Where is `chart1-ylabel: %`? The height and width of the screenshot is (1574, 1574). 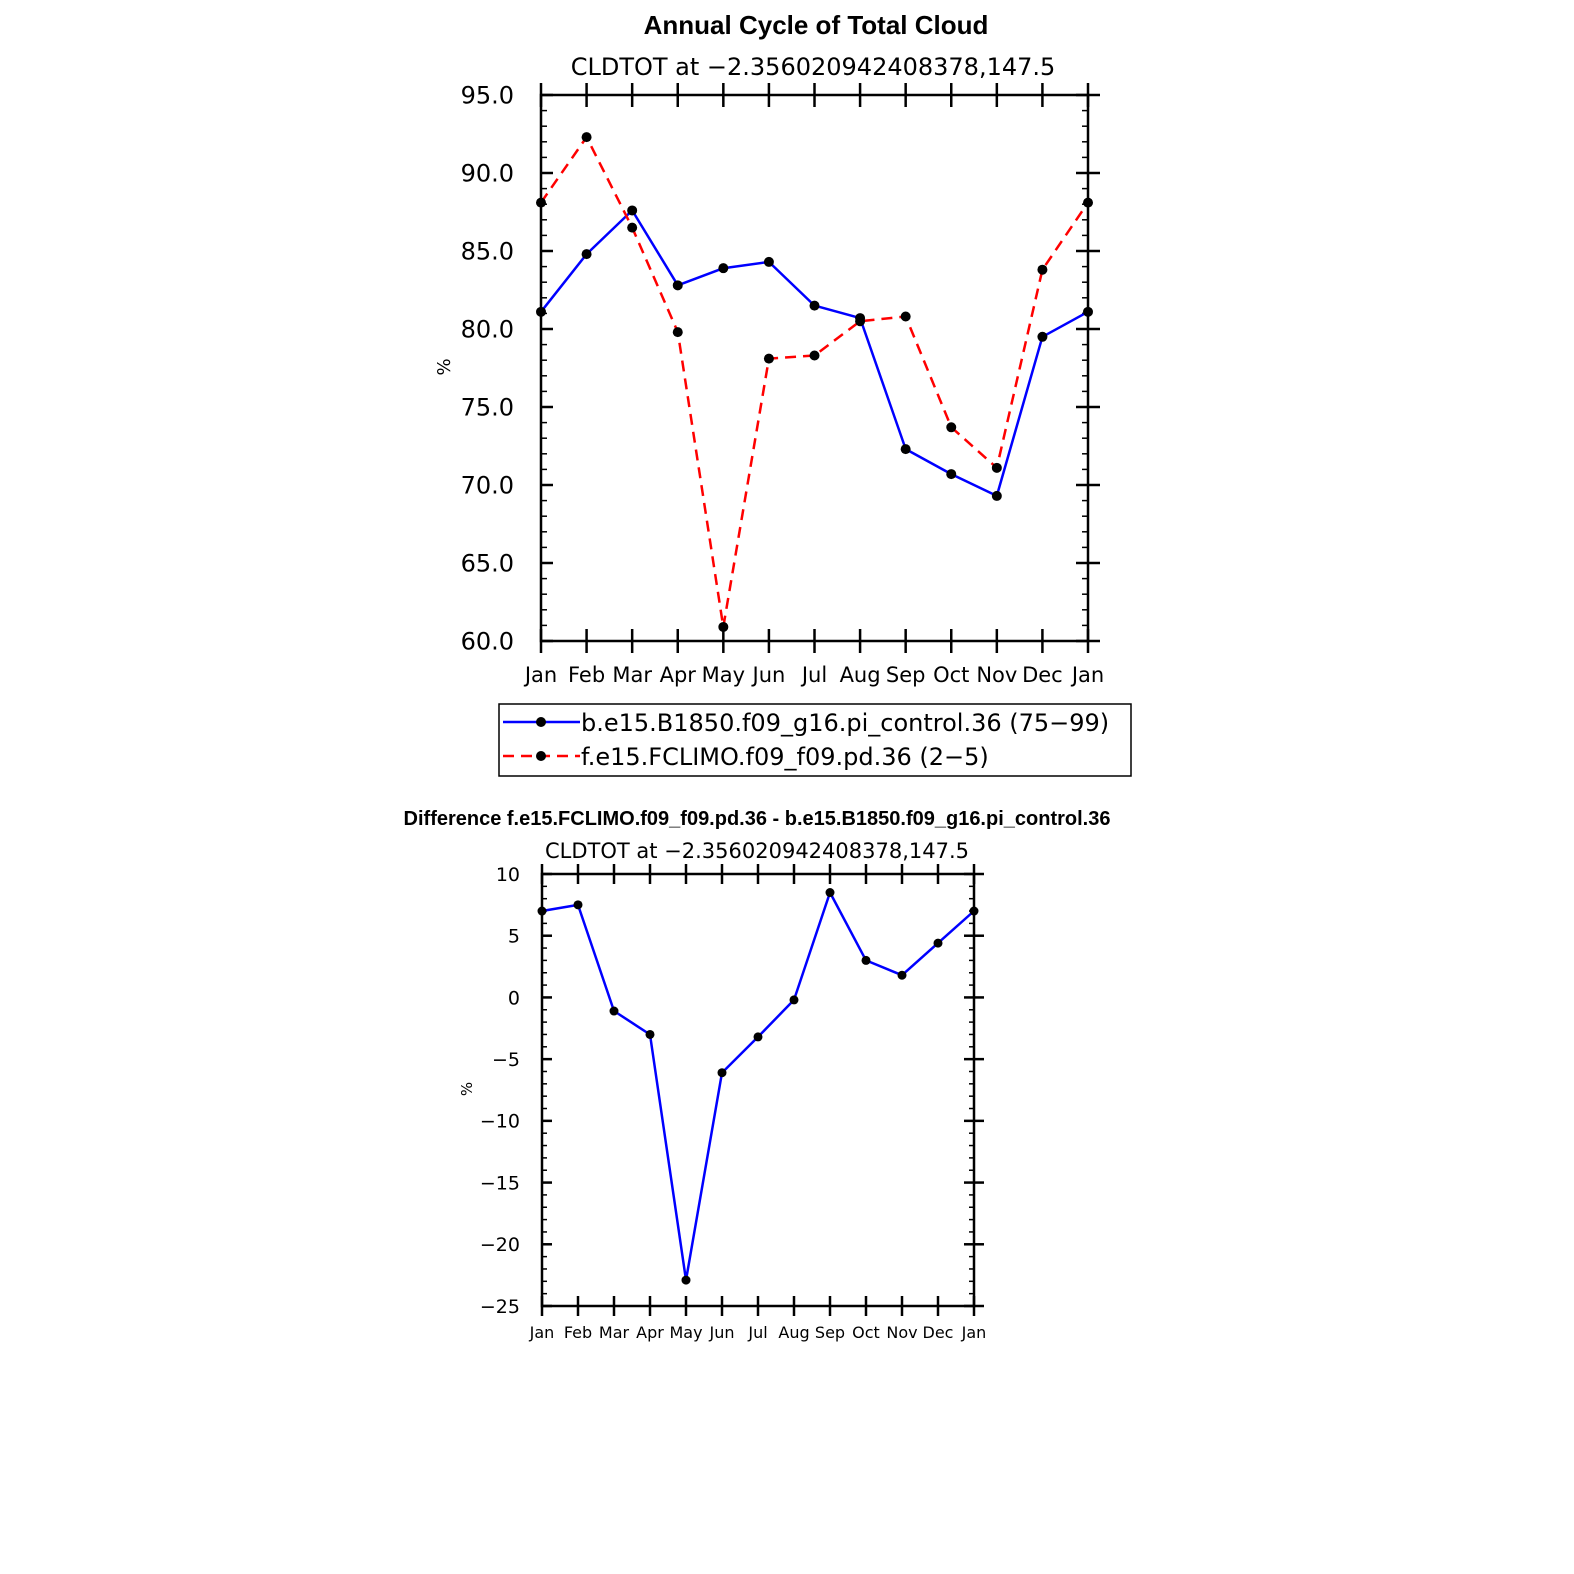
chart1-ylabel: % is located at coordinates (444, 366).